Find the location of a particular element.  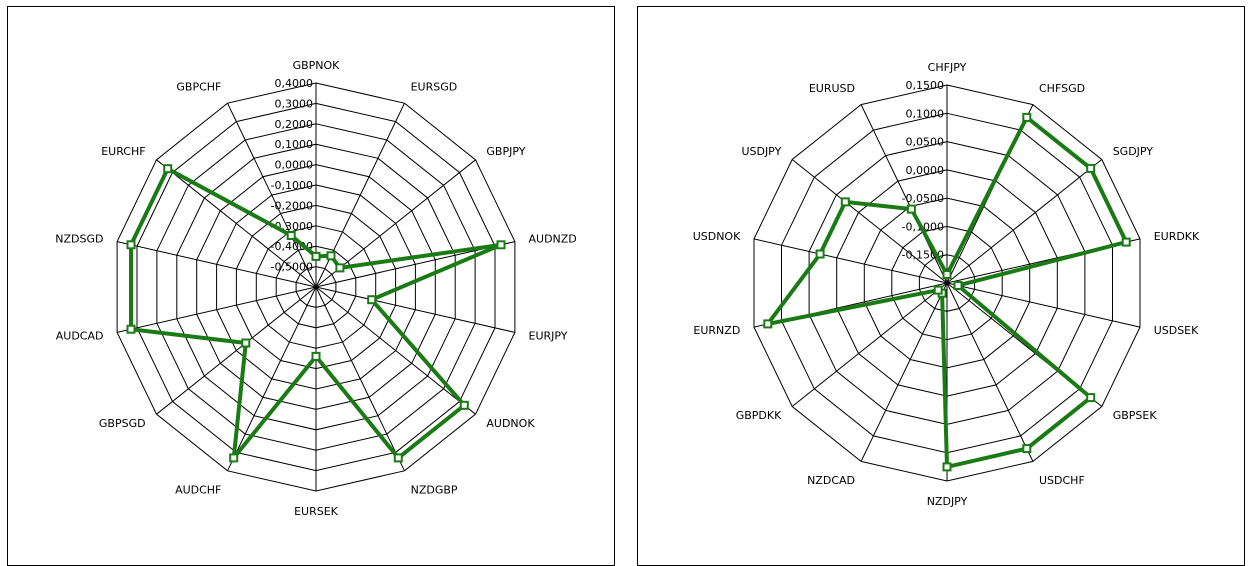

category-label-eursgd: EURSGD is located at coordinates (434, 87).